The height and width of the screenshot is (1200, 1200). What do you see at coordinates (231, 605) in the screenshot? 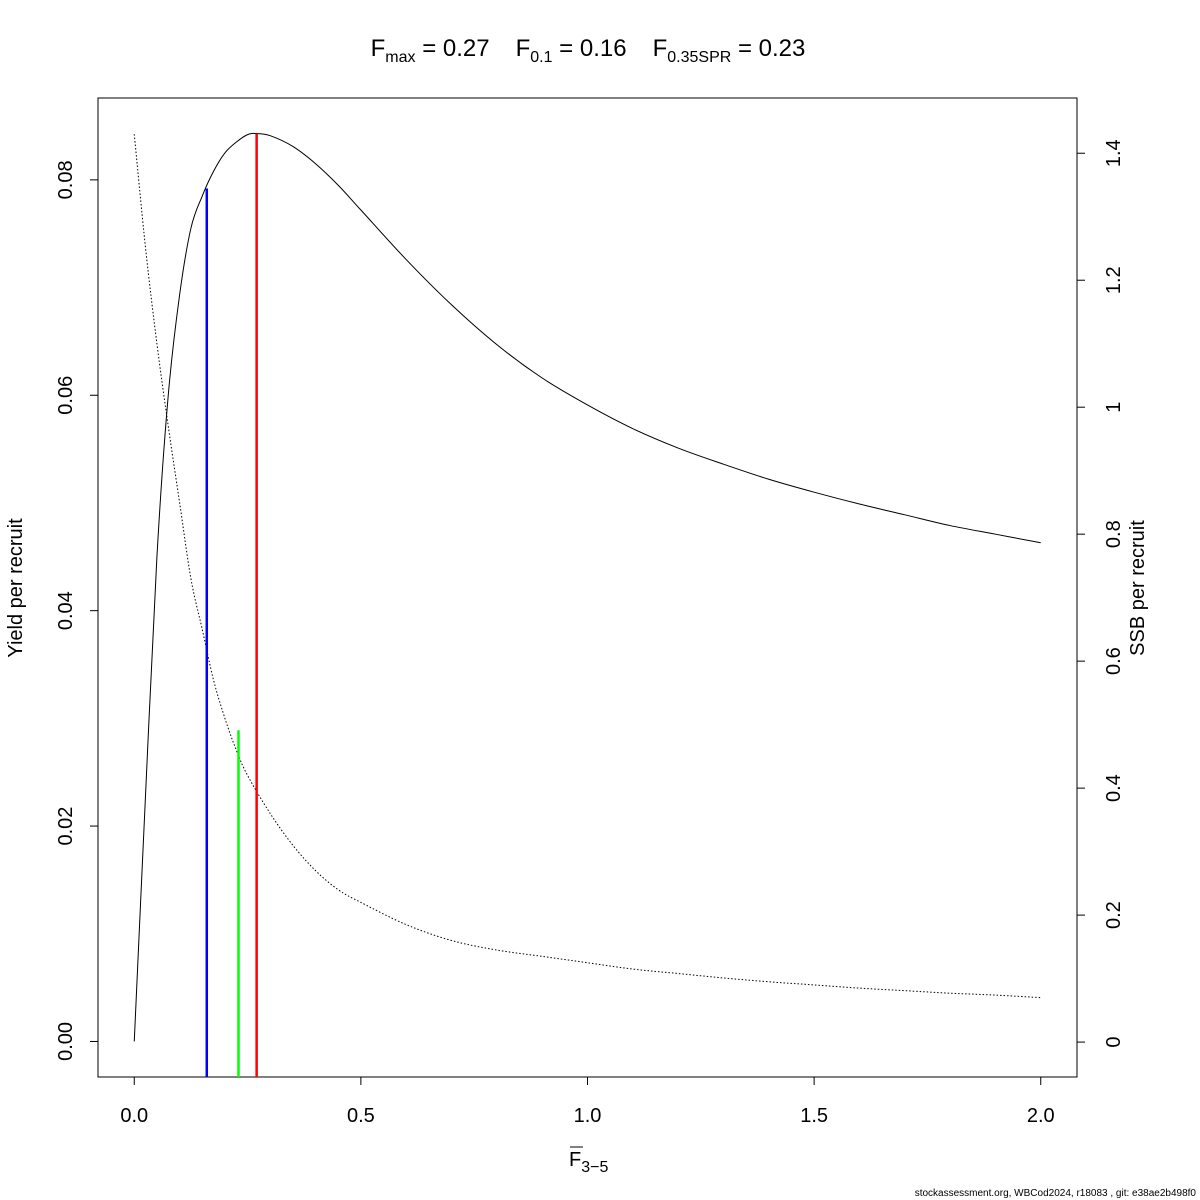
I see `reference-lines` at bounding box center [231, 605].